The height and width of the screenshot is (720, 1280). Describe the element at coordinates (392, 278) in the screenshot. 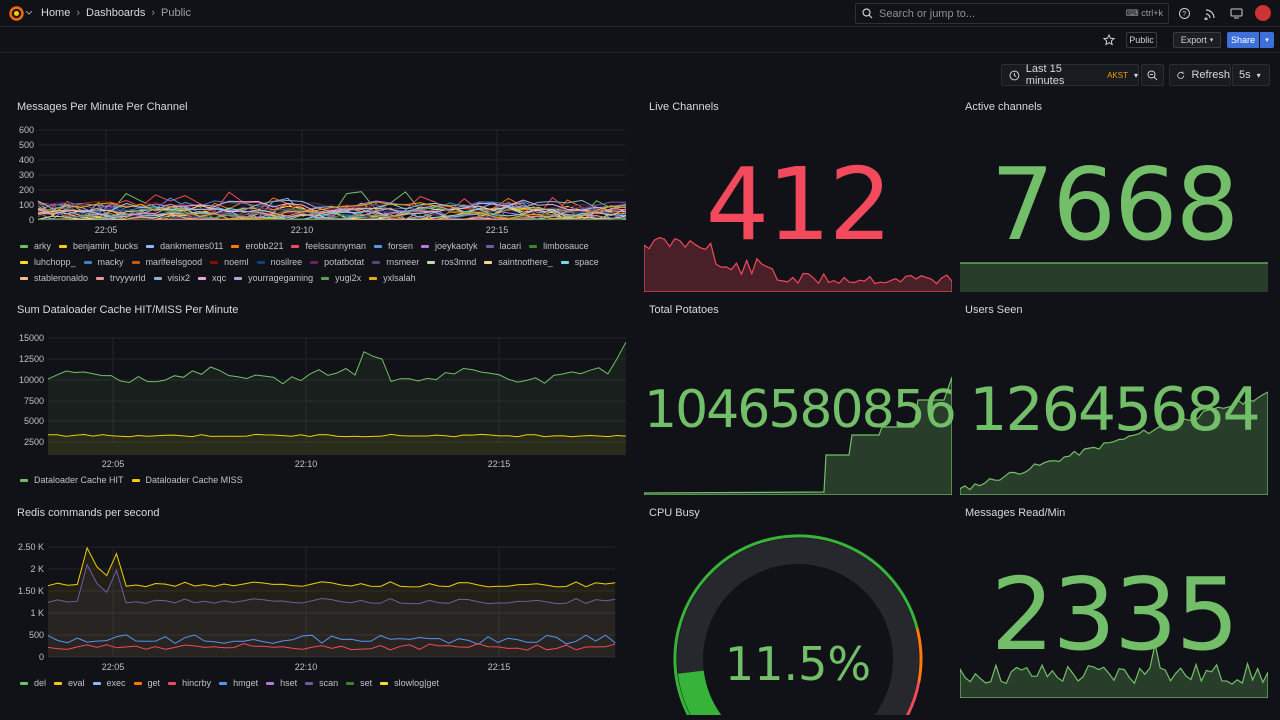

I see `legend-item: yxlsalah` at that location.